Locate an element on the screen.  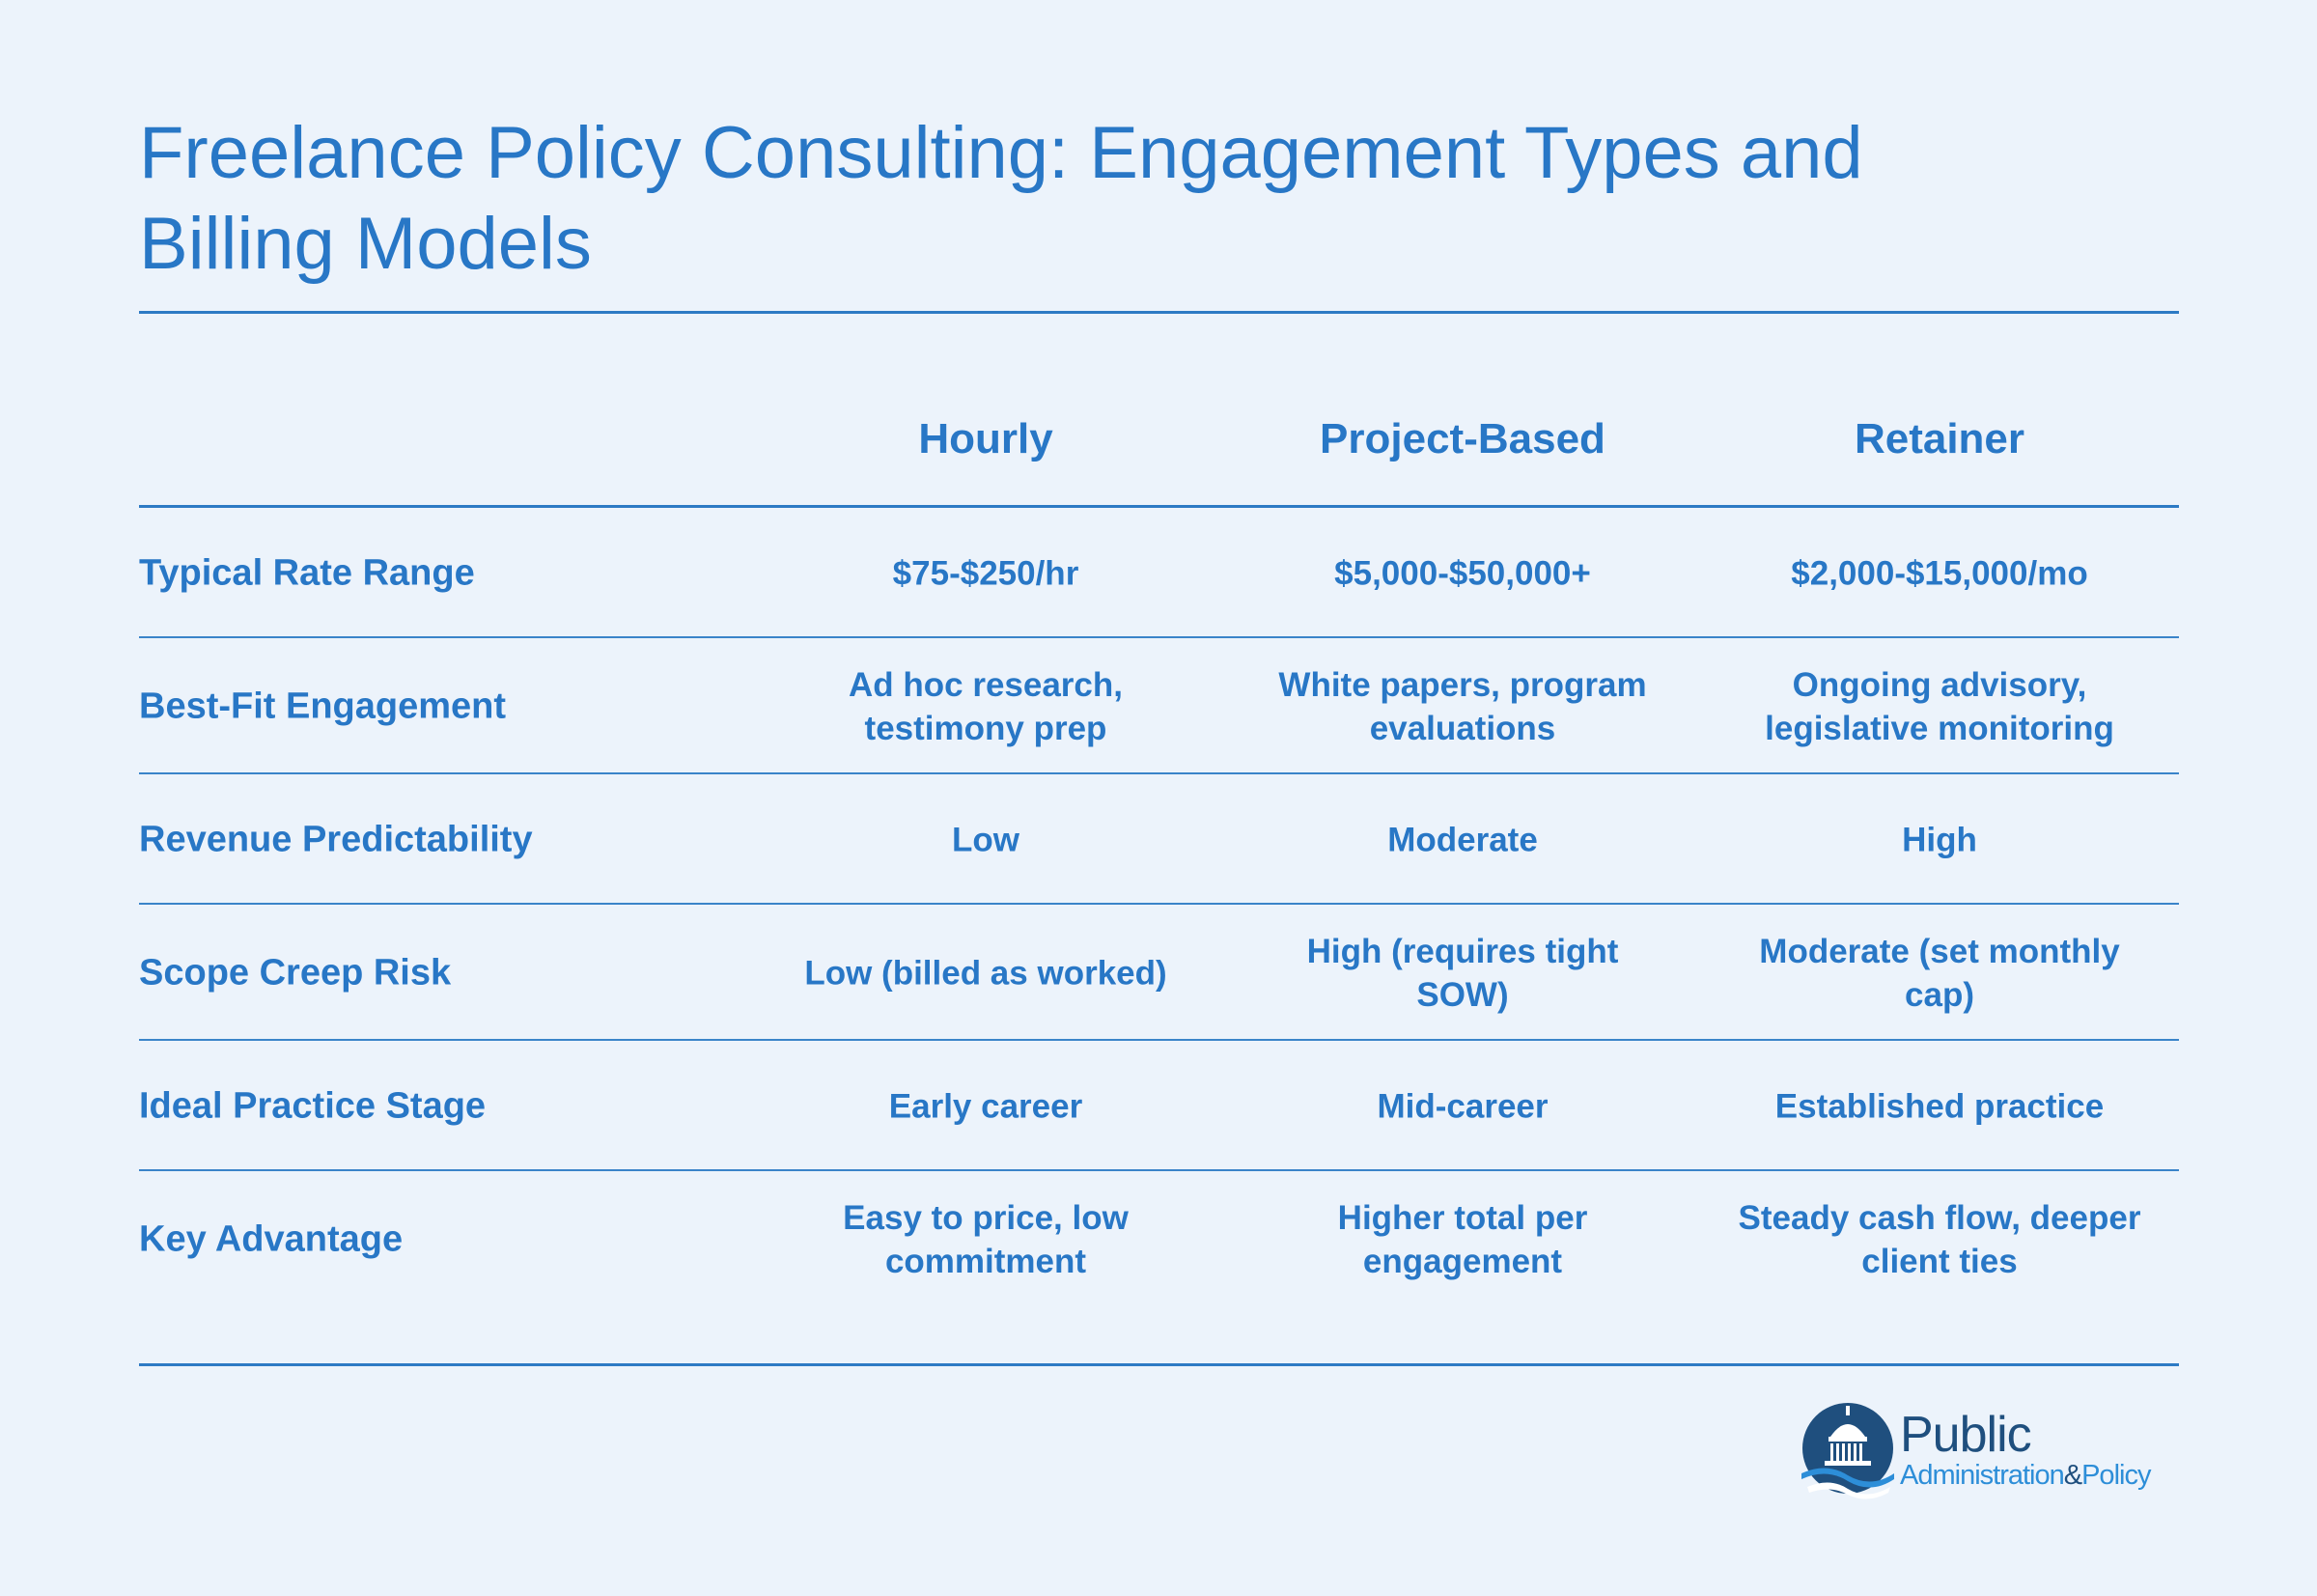
row-label: Scope Creep Risk is located at coordinates (295, 973).